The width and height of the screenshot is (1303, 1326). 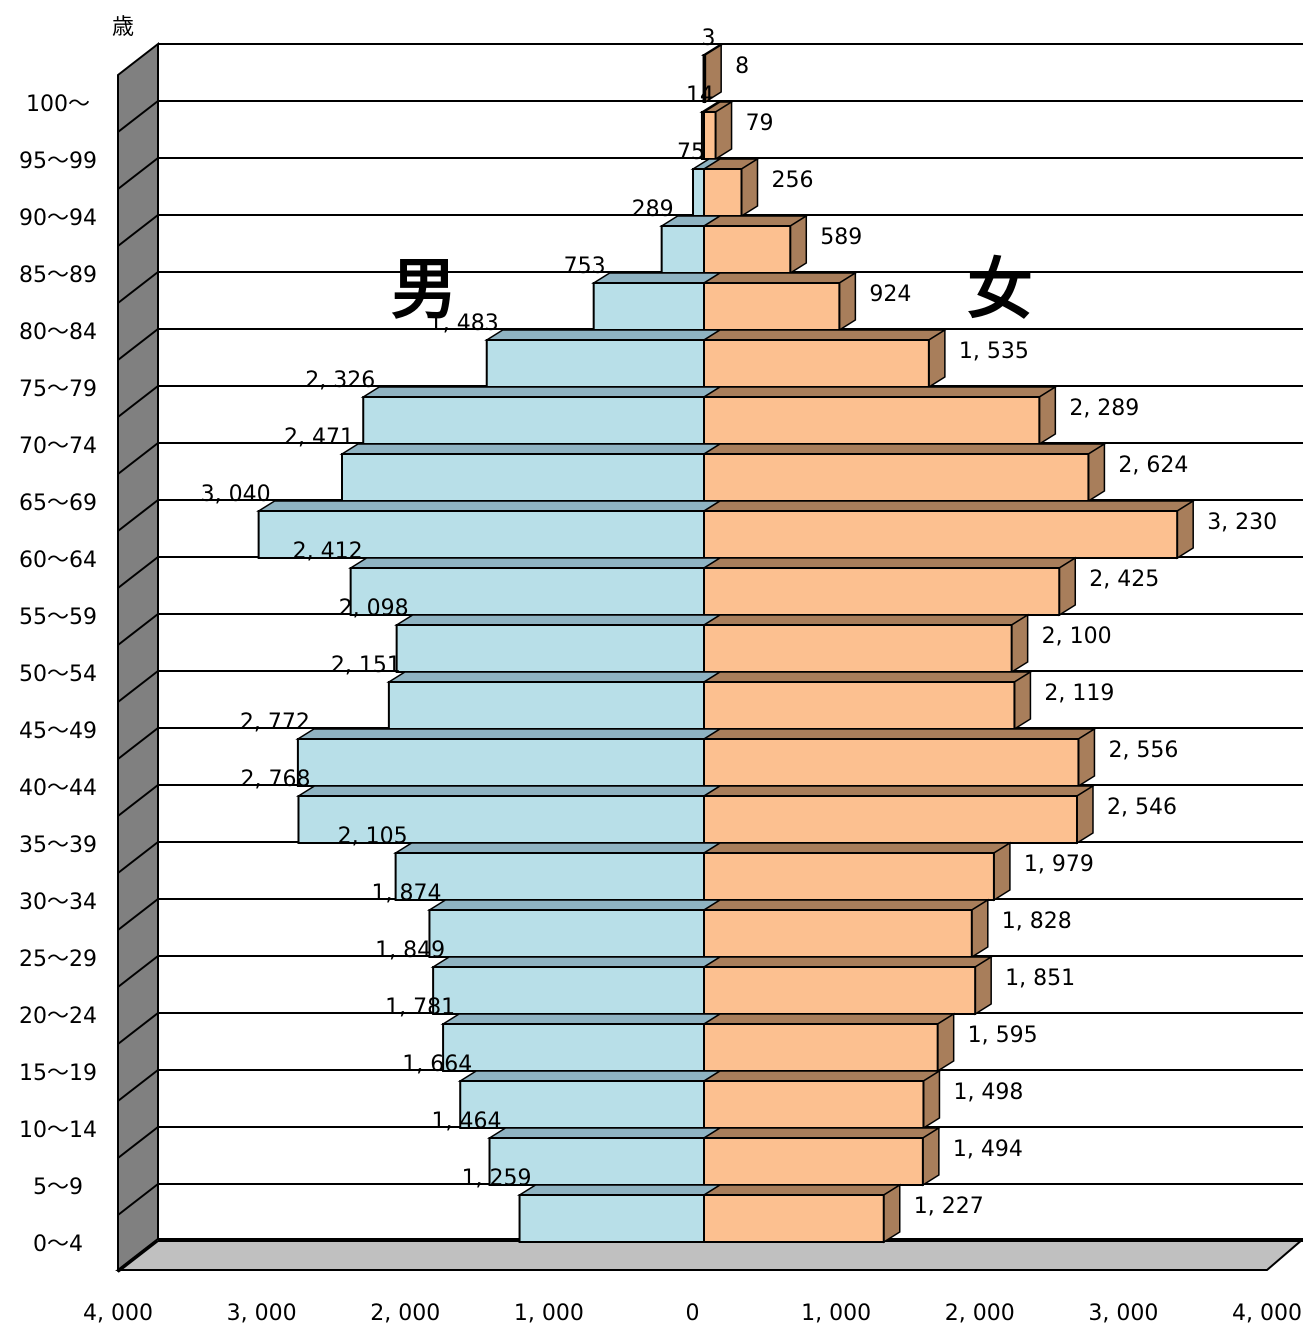 What do you see at coordinates (373, 836) in the screenshot?
I see `male-value-label: 2, 105` at bounding box center [373, 836].